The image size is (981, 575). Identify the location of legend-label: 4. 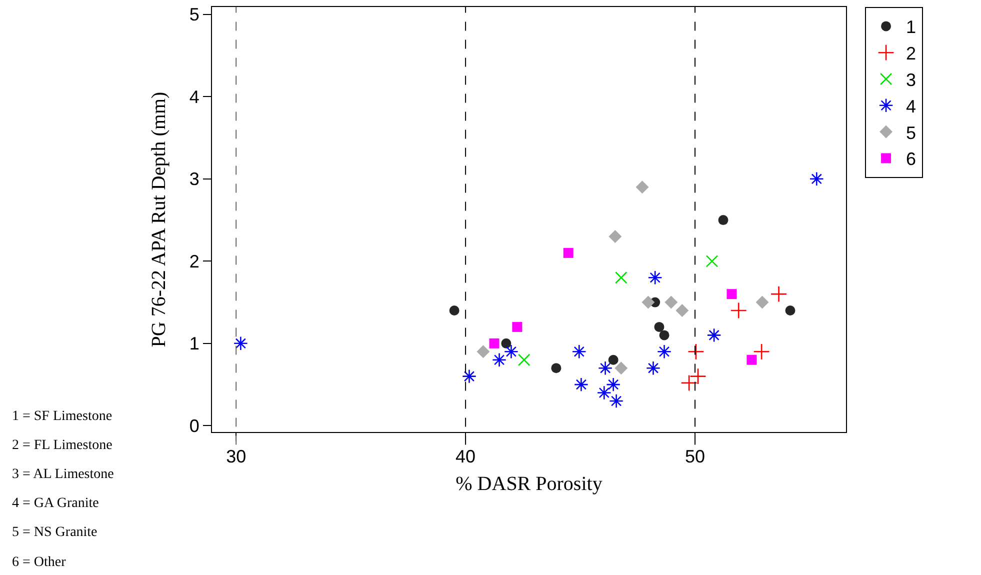
(911, 106).